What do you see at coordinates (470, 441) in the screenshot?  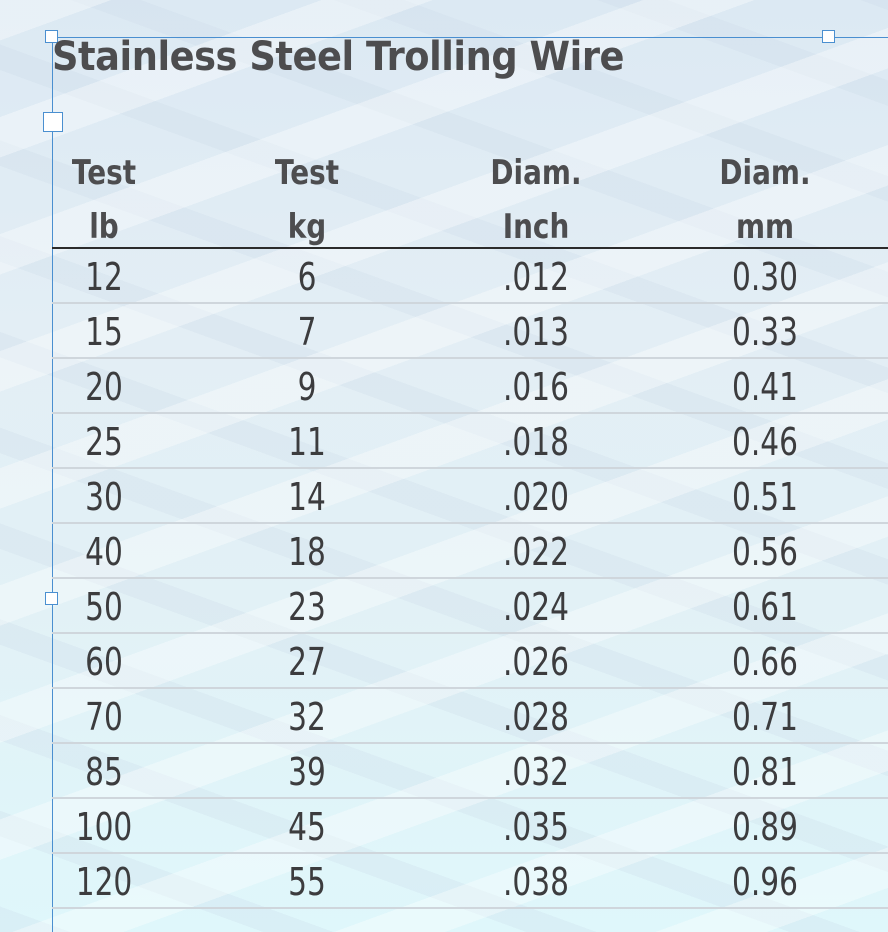 I see `table-row: 25 11 .018 0.46` at bounding box center [470, 441].